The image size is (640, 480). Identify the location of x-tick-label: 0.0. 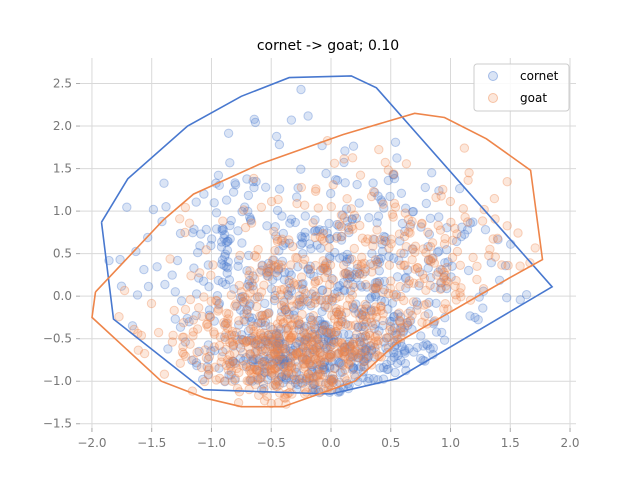
(330, 443).